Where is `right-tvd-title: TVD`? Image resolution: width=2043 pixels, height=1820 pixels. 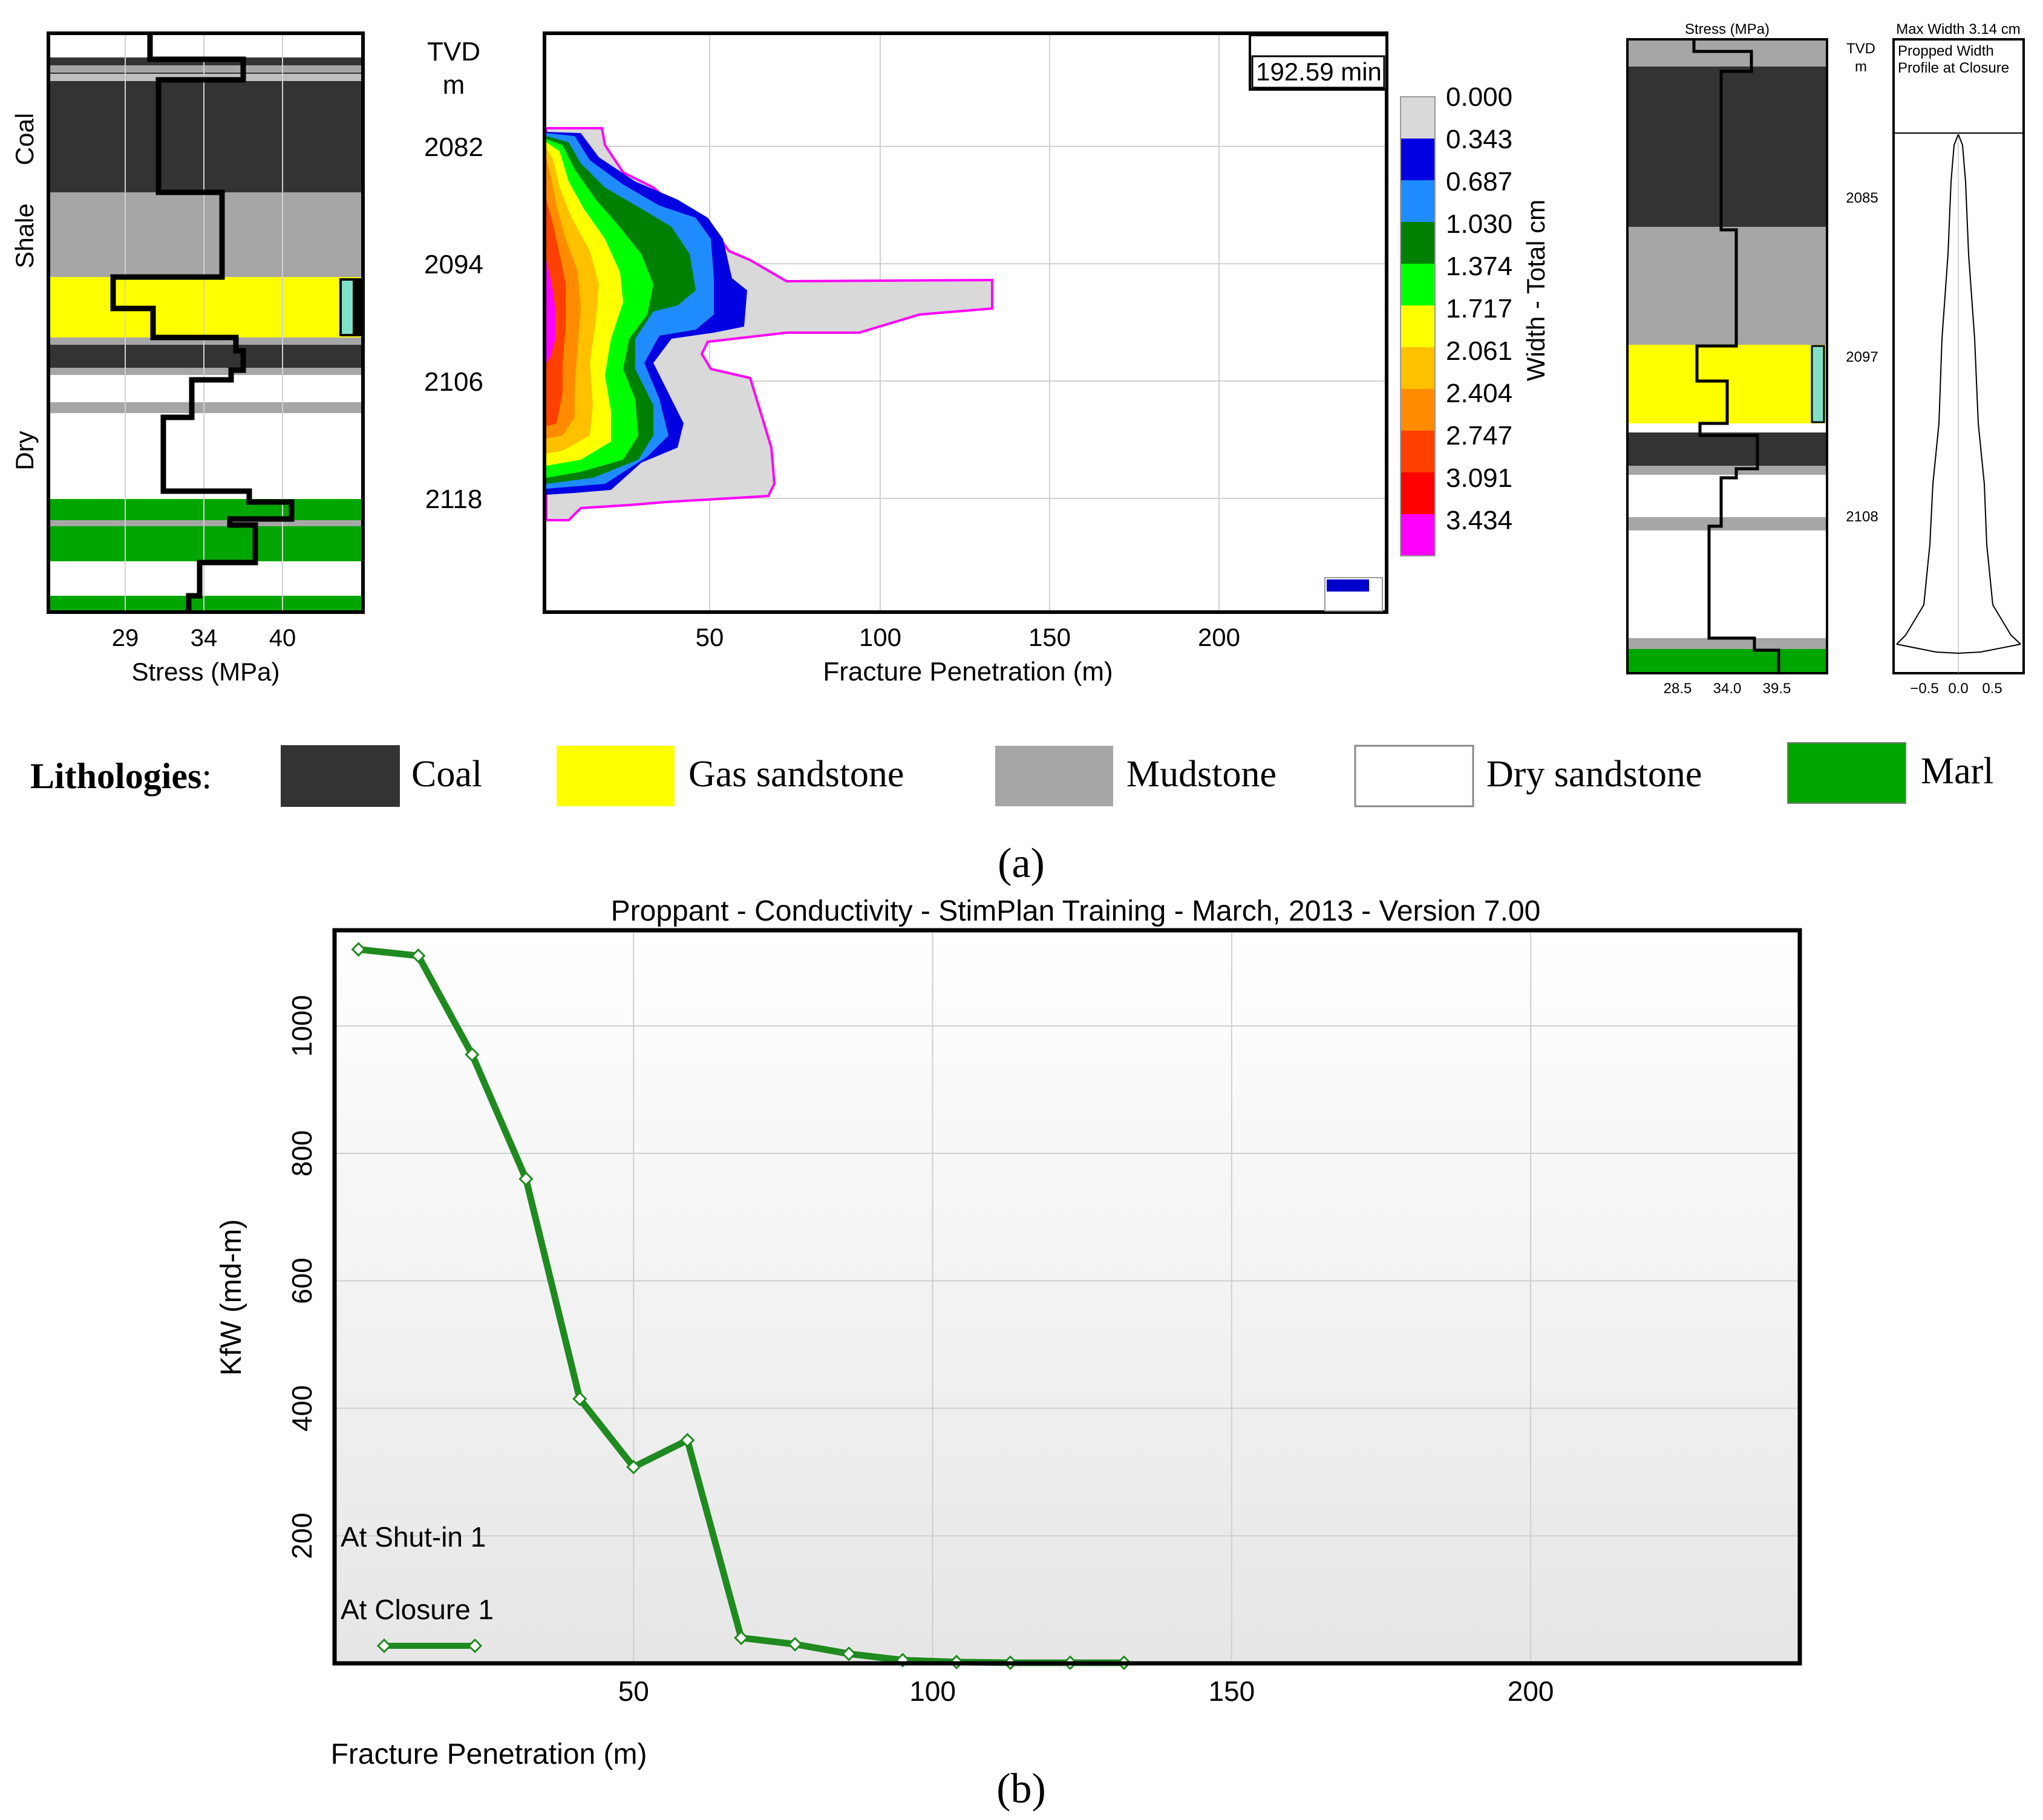 right-tvd-title: TVD is located at coordinates (1860, 49).